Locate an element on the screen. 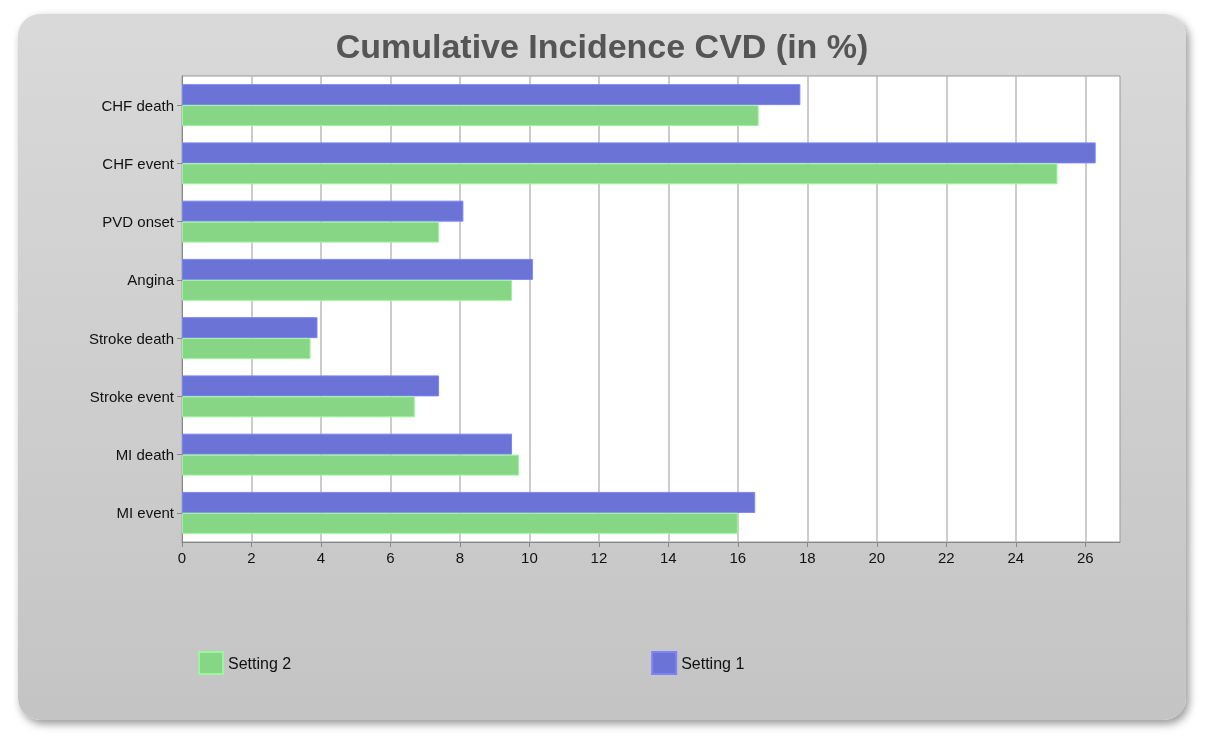 The width and height of the screenshot is (1208, 738). x-tick-label: 24 is located at coordinates (1016, 557).